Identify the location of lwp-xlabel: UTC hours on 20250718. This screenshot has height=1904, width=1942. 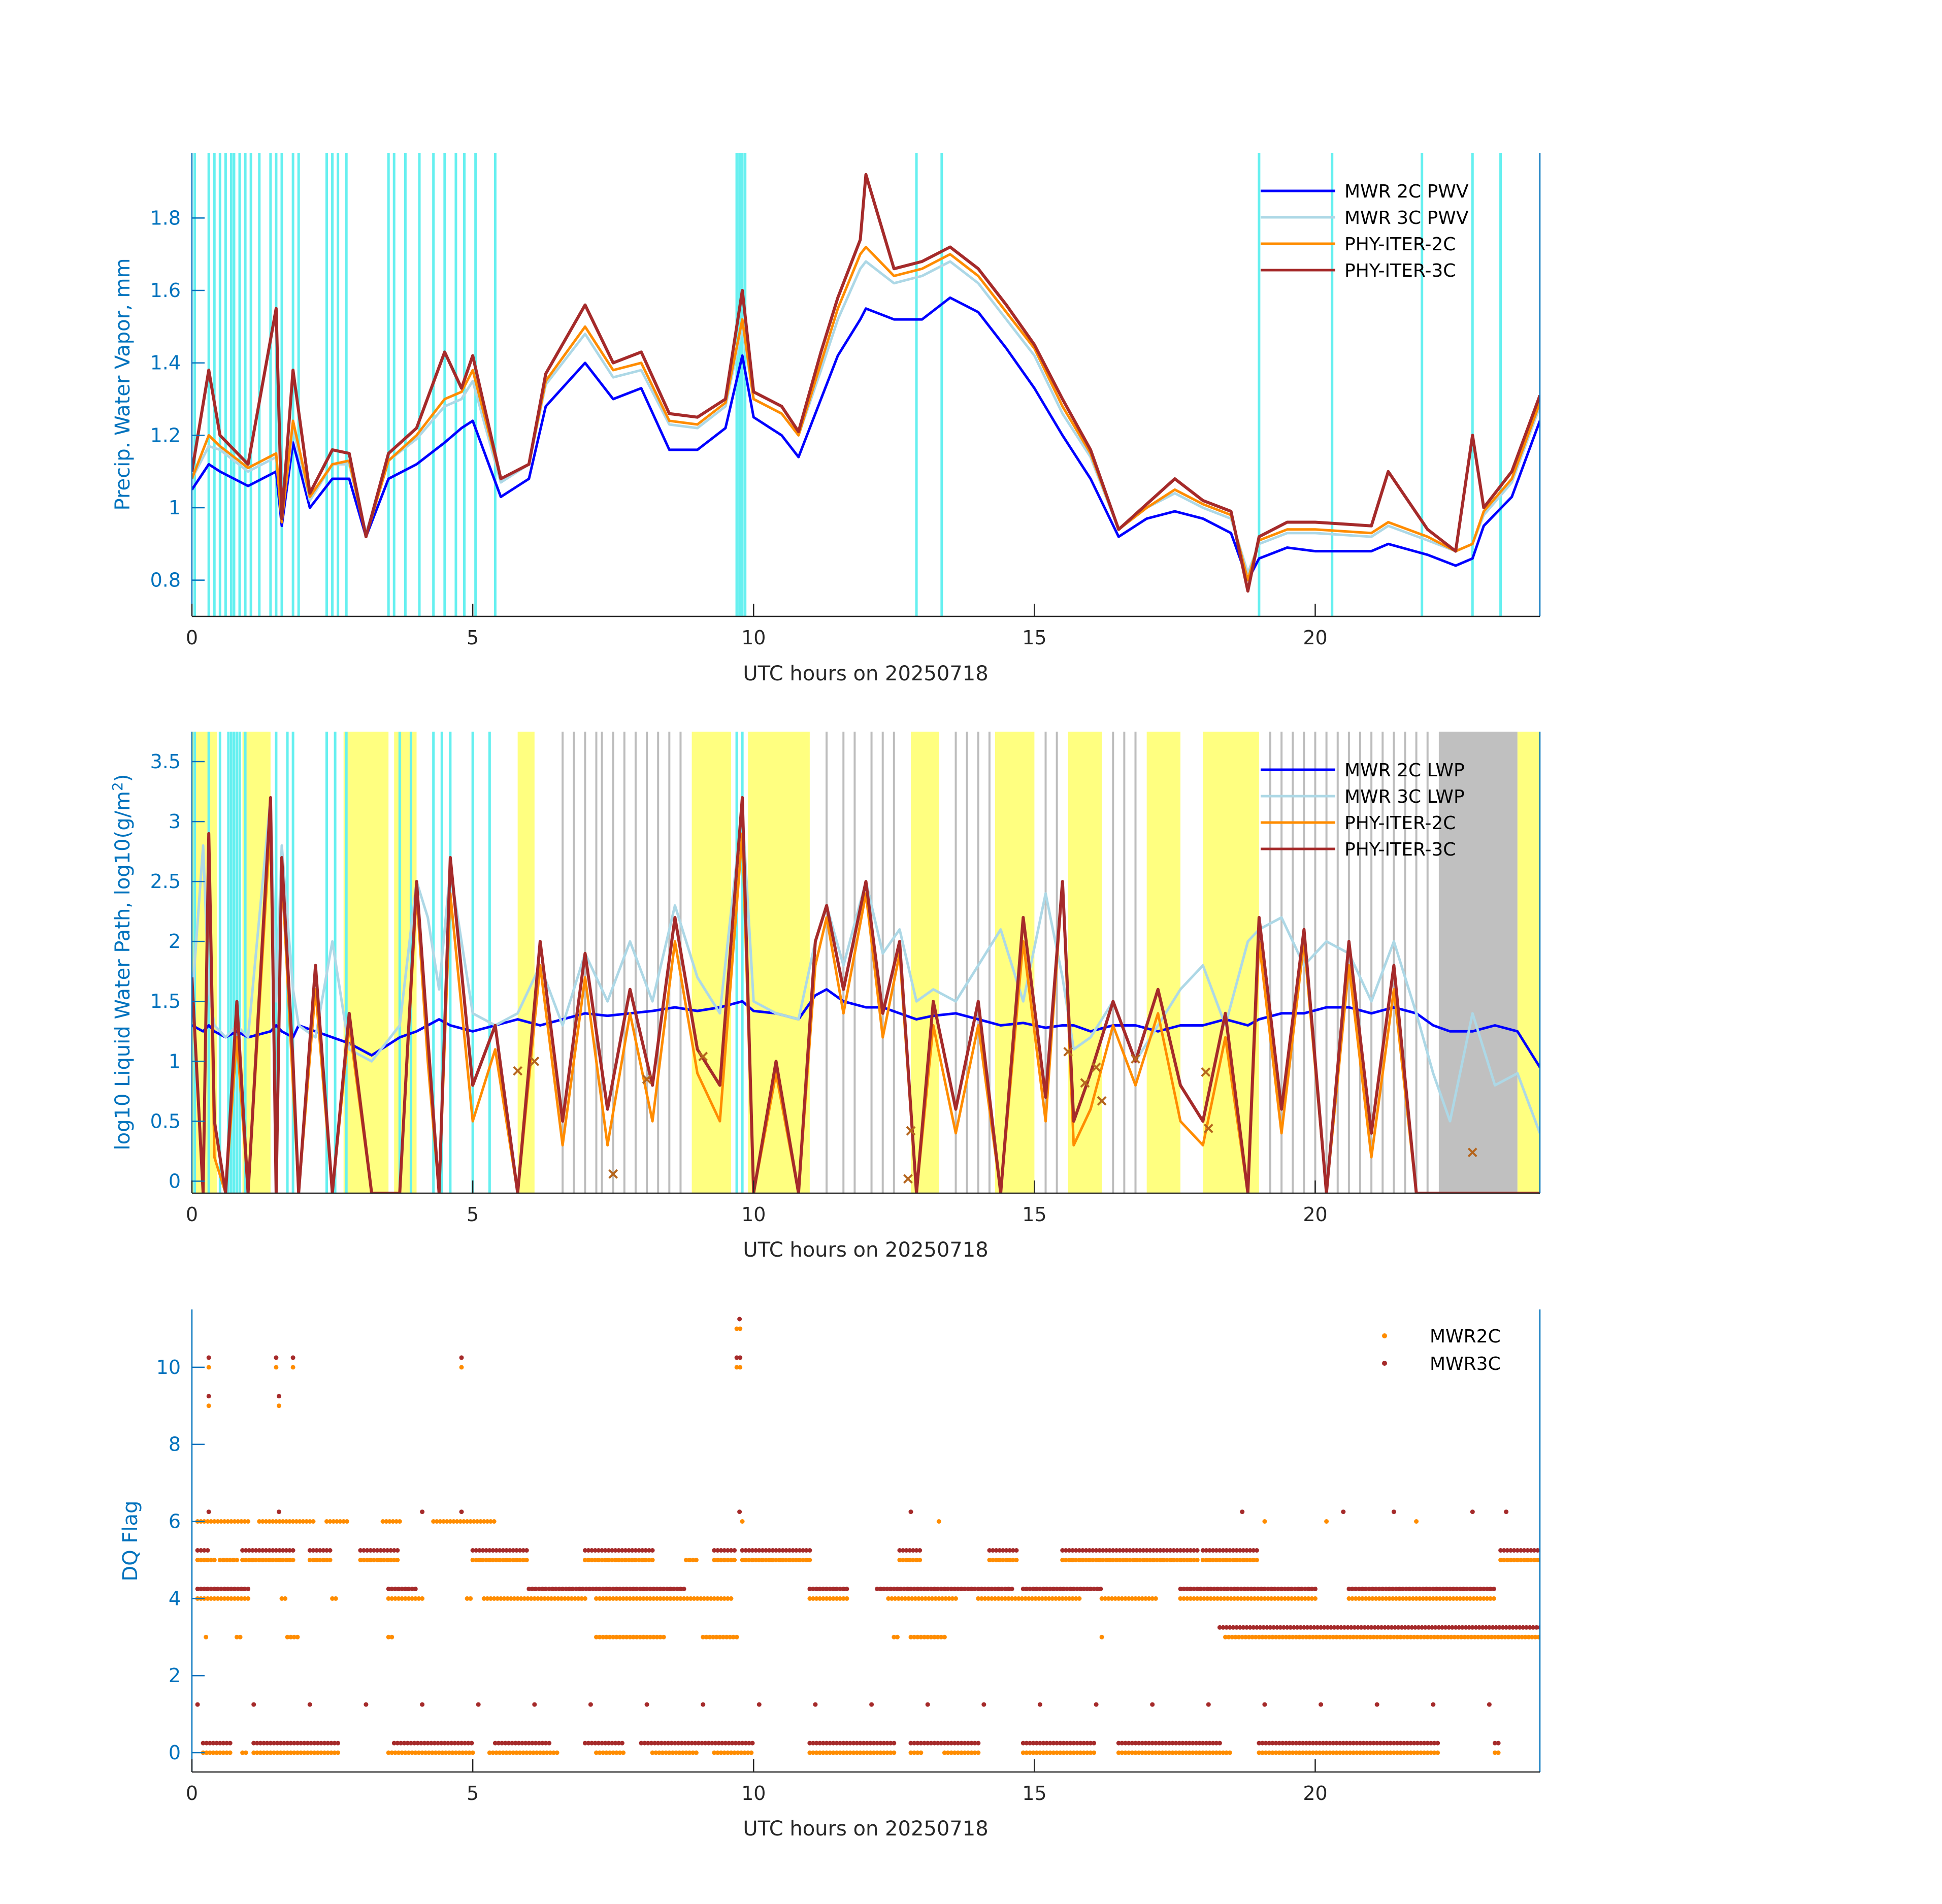
(865, 1250).